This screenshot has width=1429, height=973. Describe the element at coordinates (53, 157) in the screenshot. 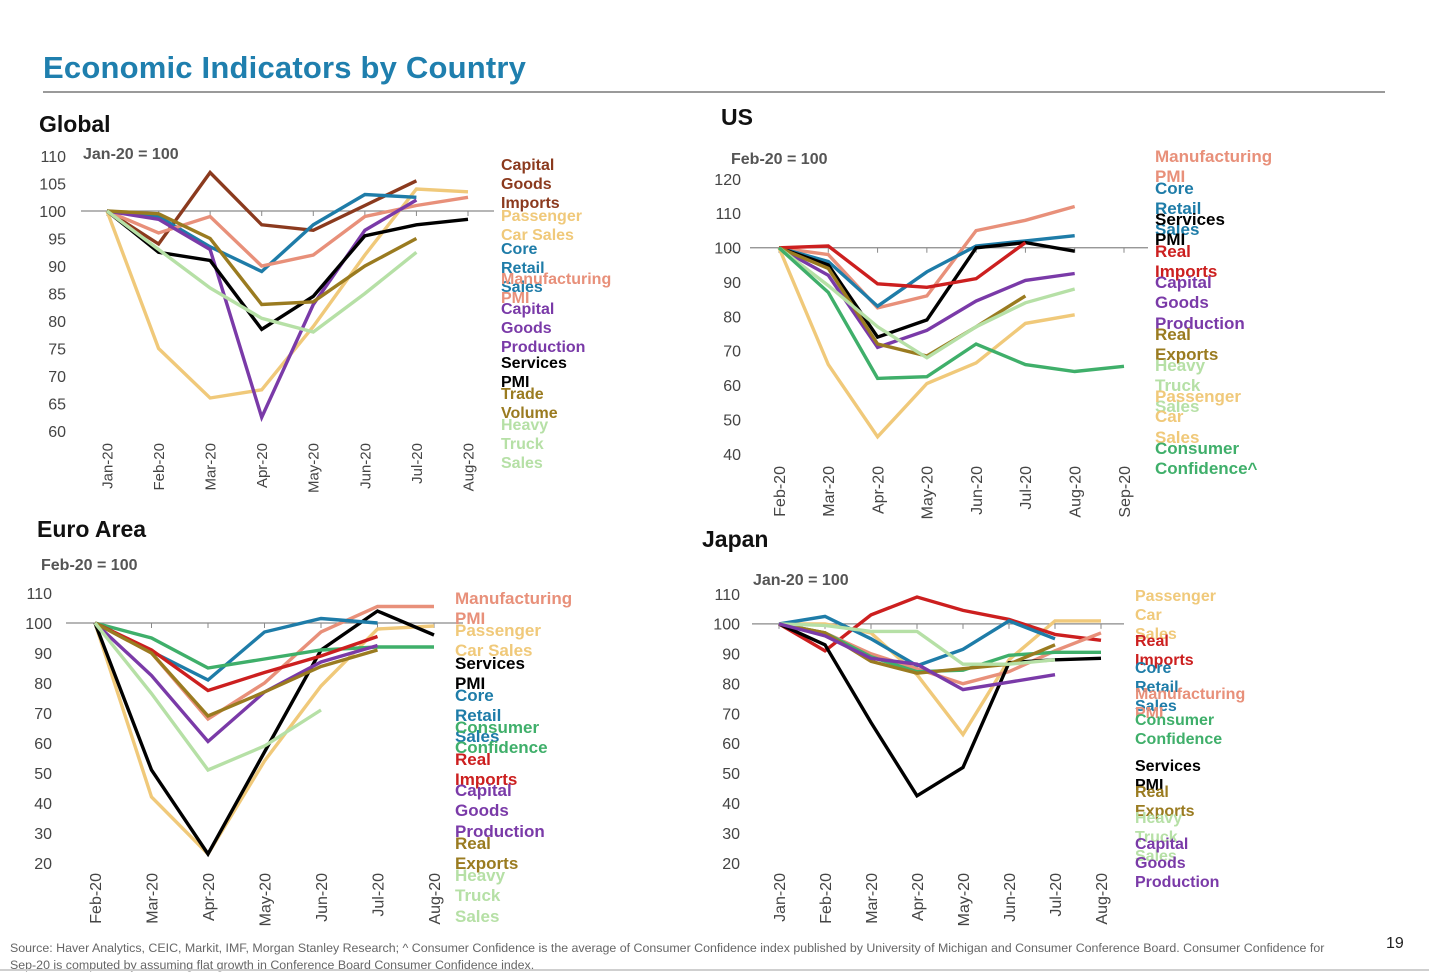

I see `global-y-tick-label: 110` at that location.